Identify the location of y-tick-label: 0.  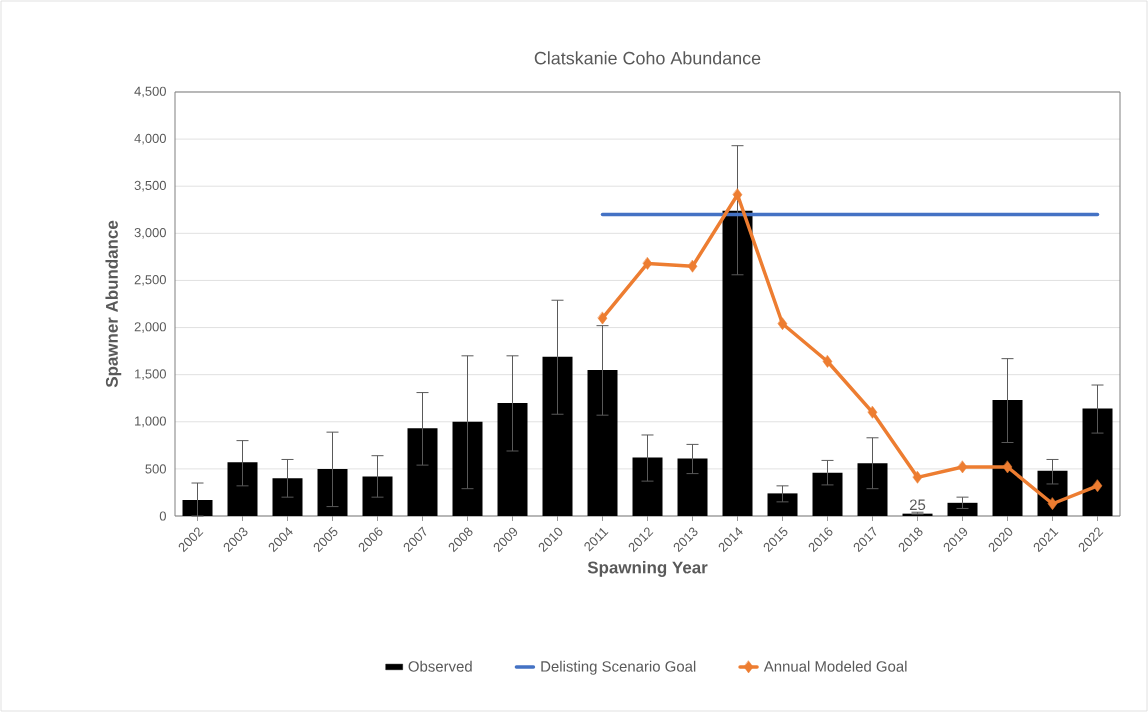
(162, 516).